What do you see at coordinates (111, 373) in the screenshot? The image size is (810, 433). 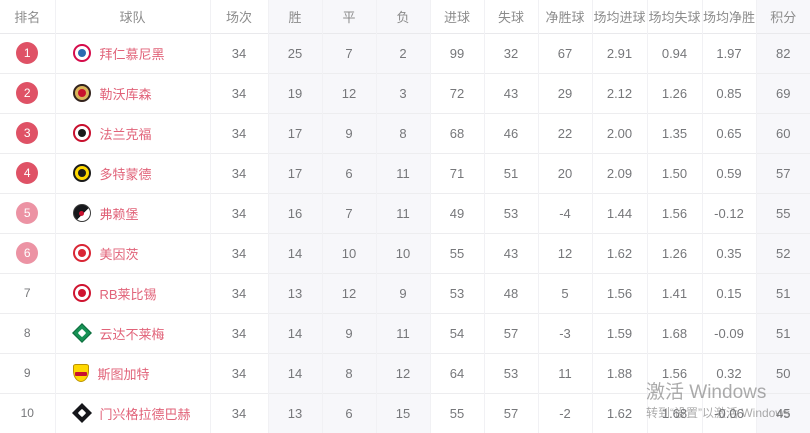 I see `team-link: 斯图加特` at bounding box center [111, 373].